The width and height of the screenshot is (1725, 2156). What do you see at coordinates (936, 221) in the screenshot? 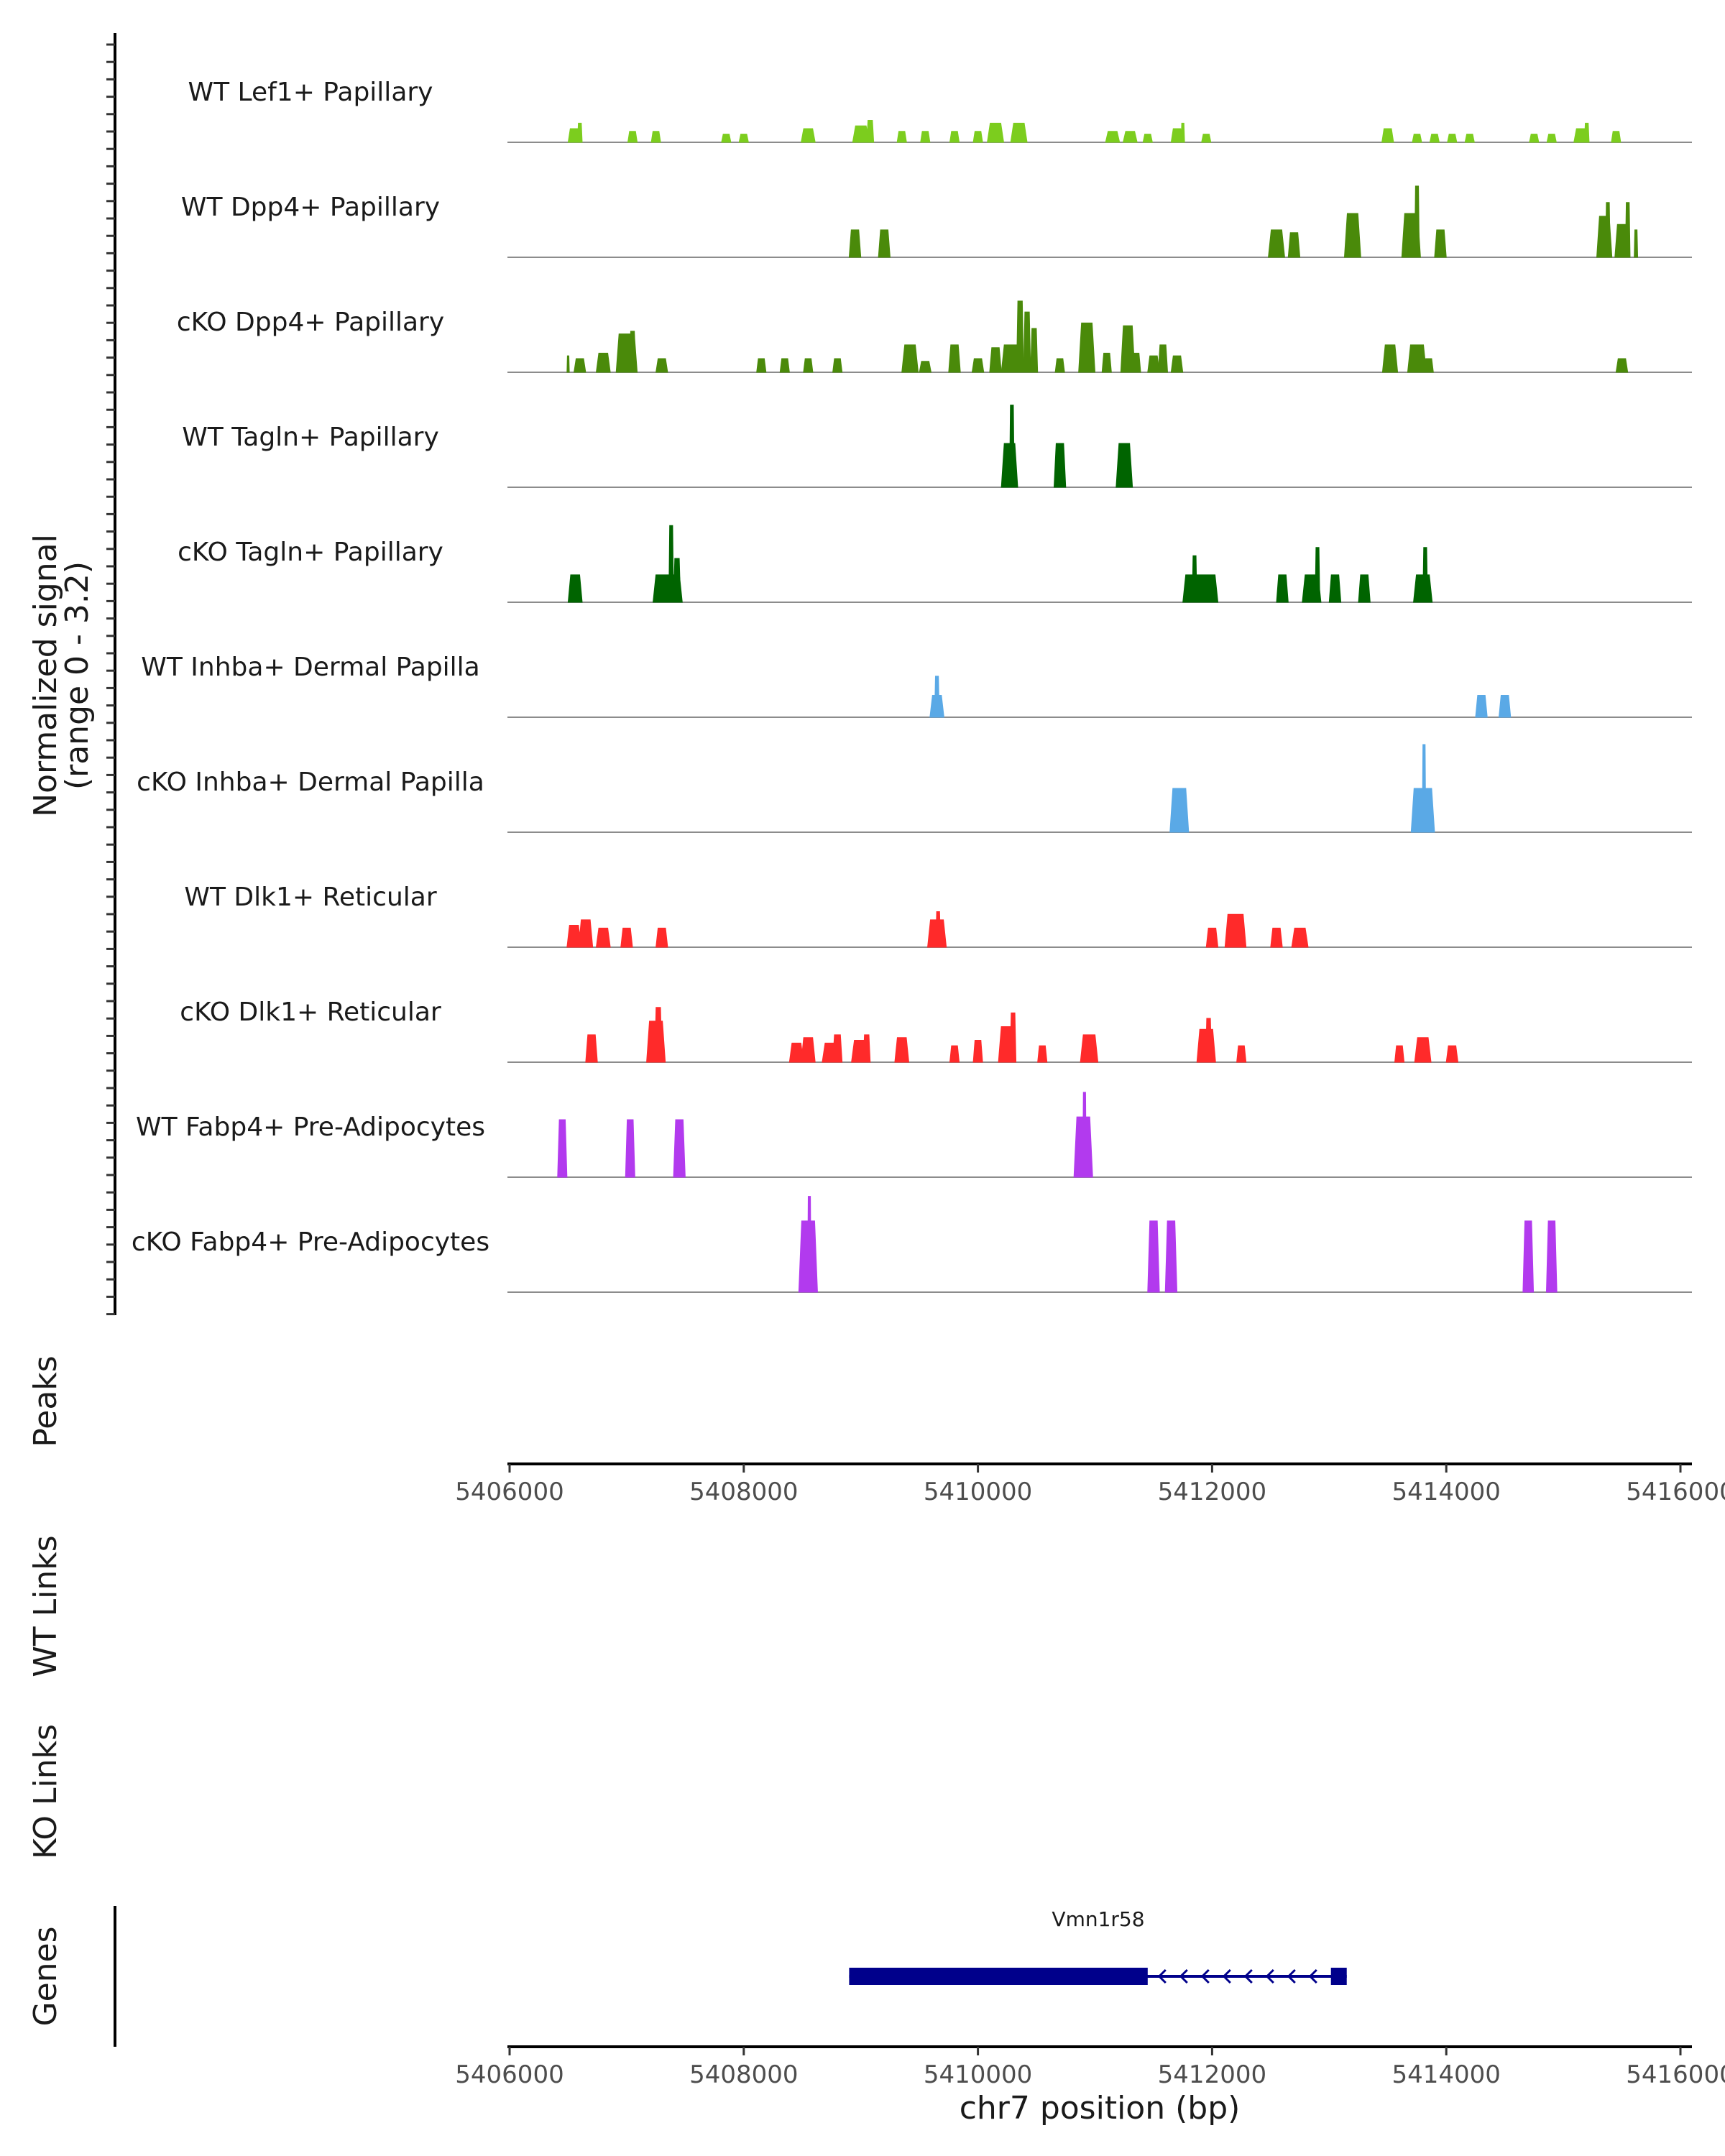
I see `track-2: WT Dpp4+ Papillary` at bounding box center [936, 221].